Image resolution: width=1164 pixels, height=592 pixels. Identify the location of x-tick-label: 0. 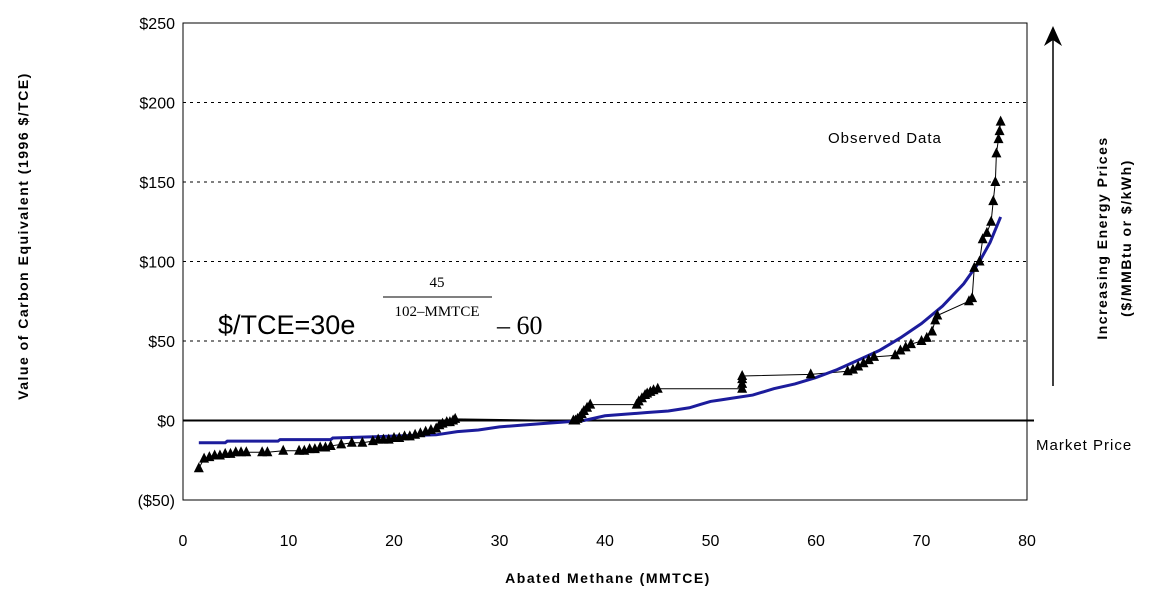
(183, 541).